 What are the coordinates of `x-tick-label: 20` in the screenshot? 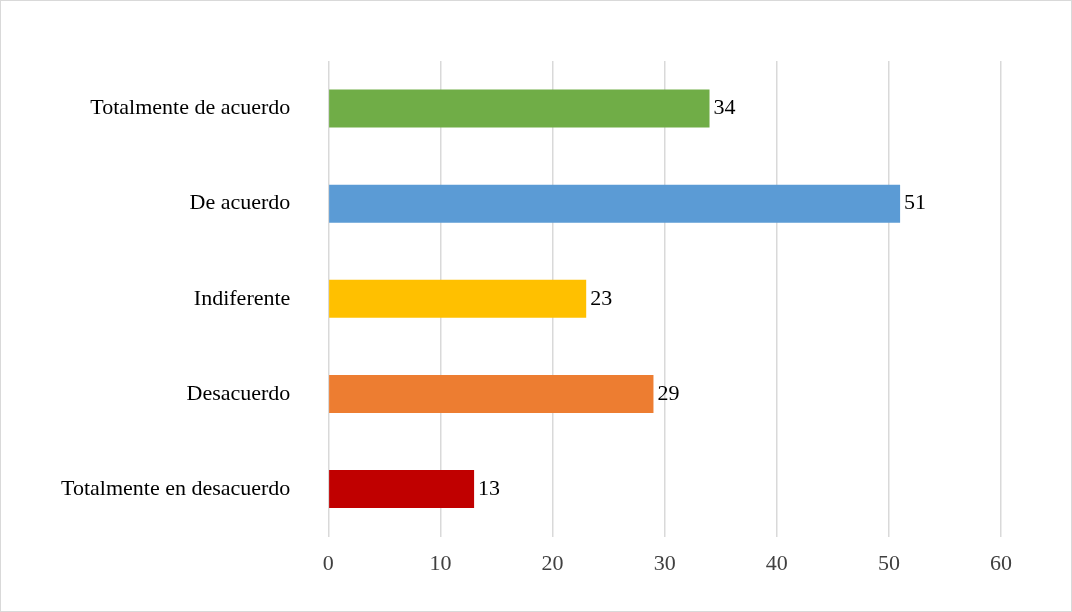 It's located at (552, 562).